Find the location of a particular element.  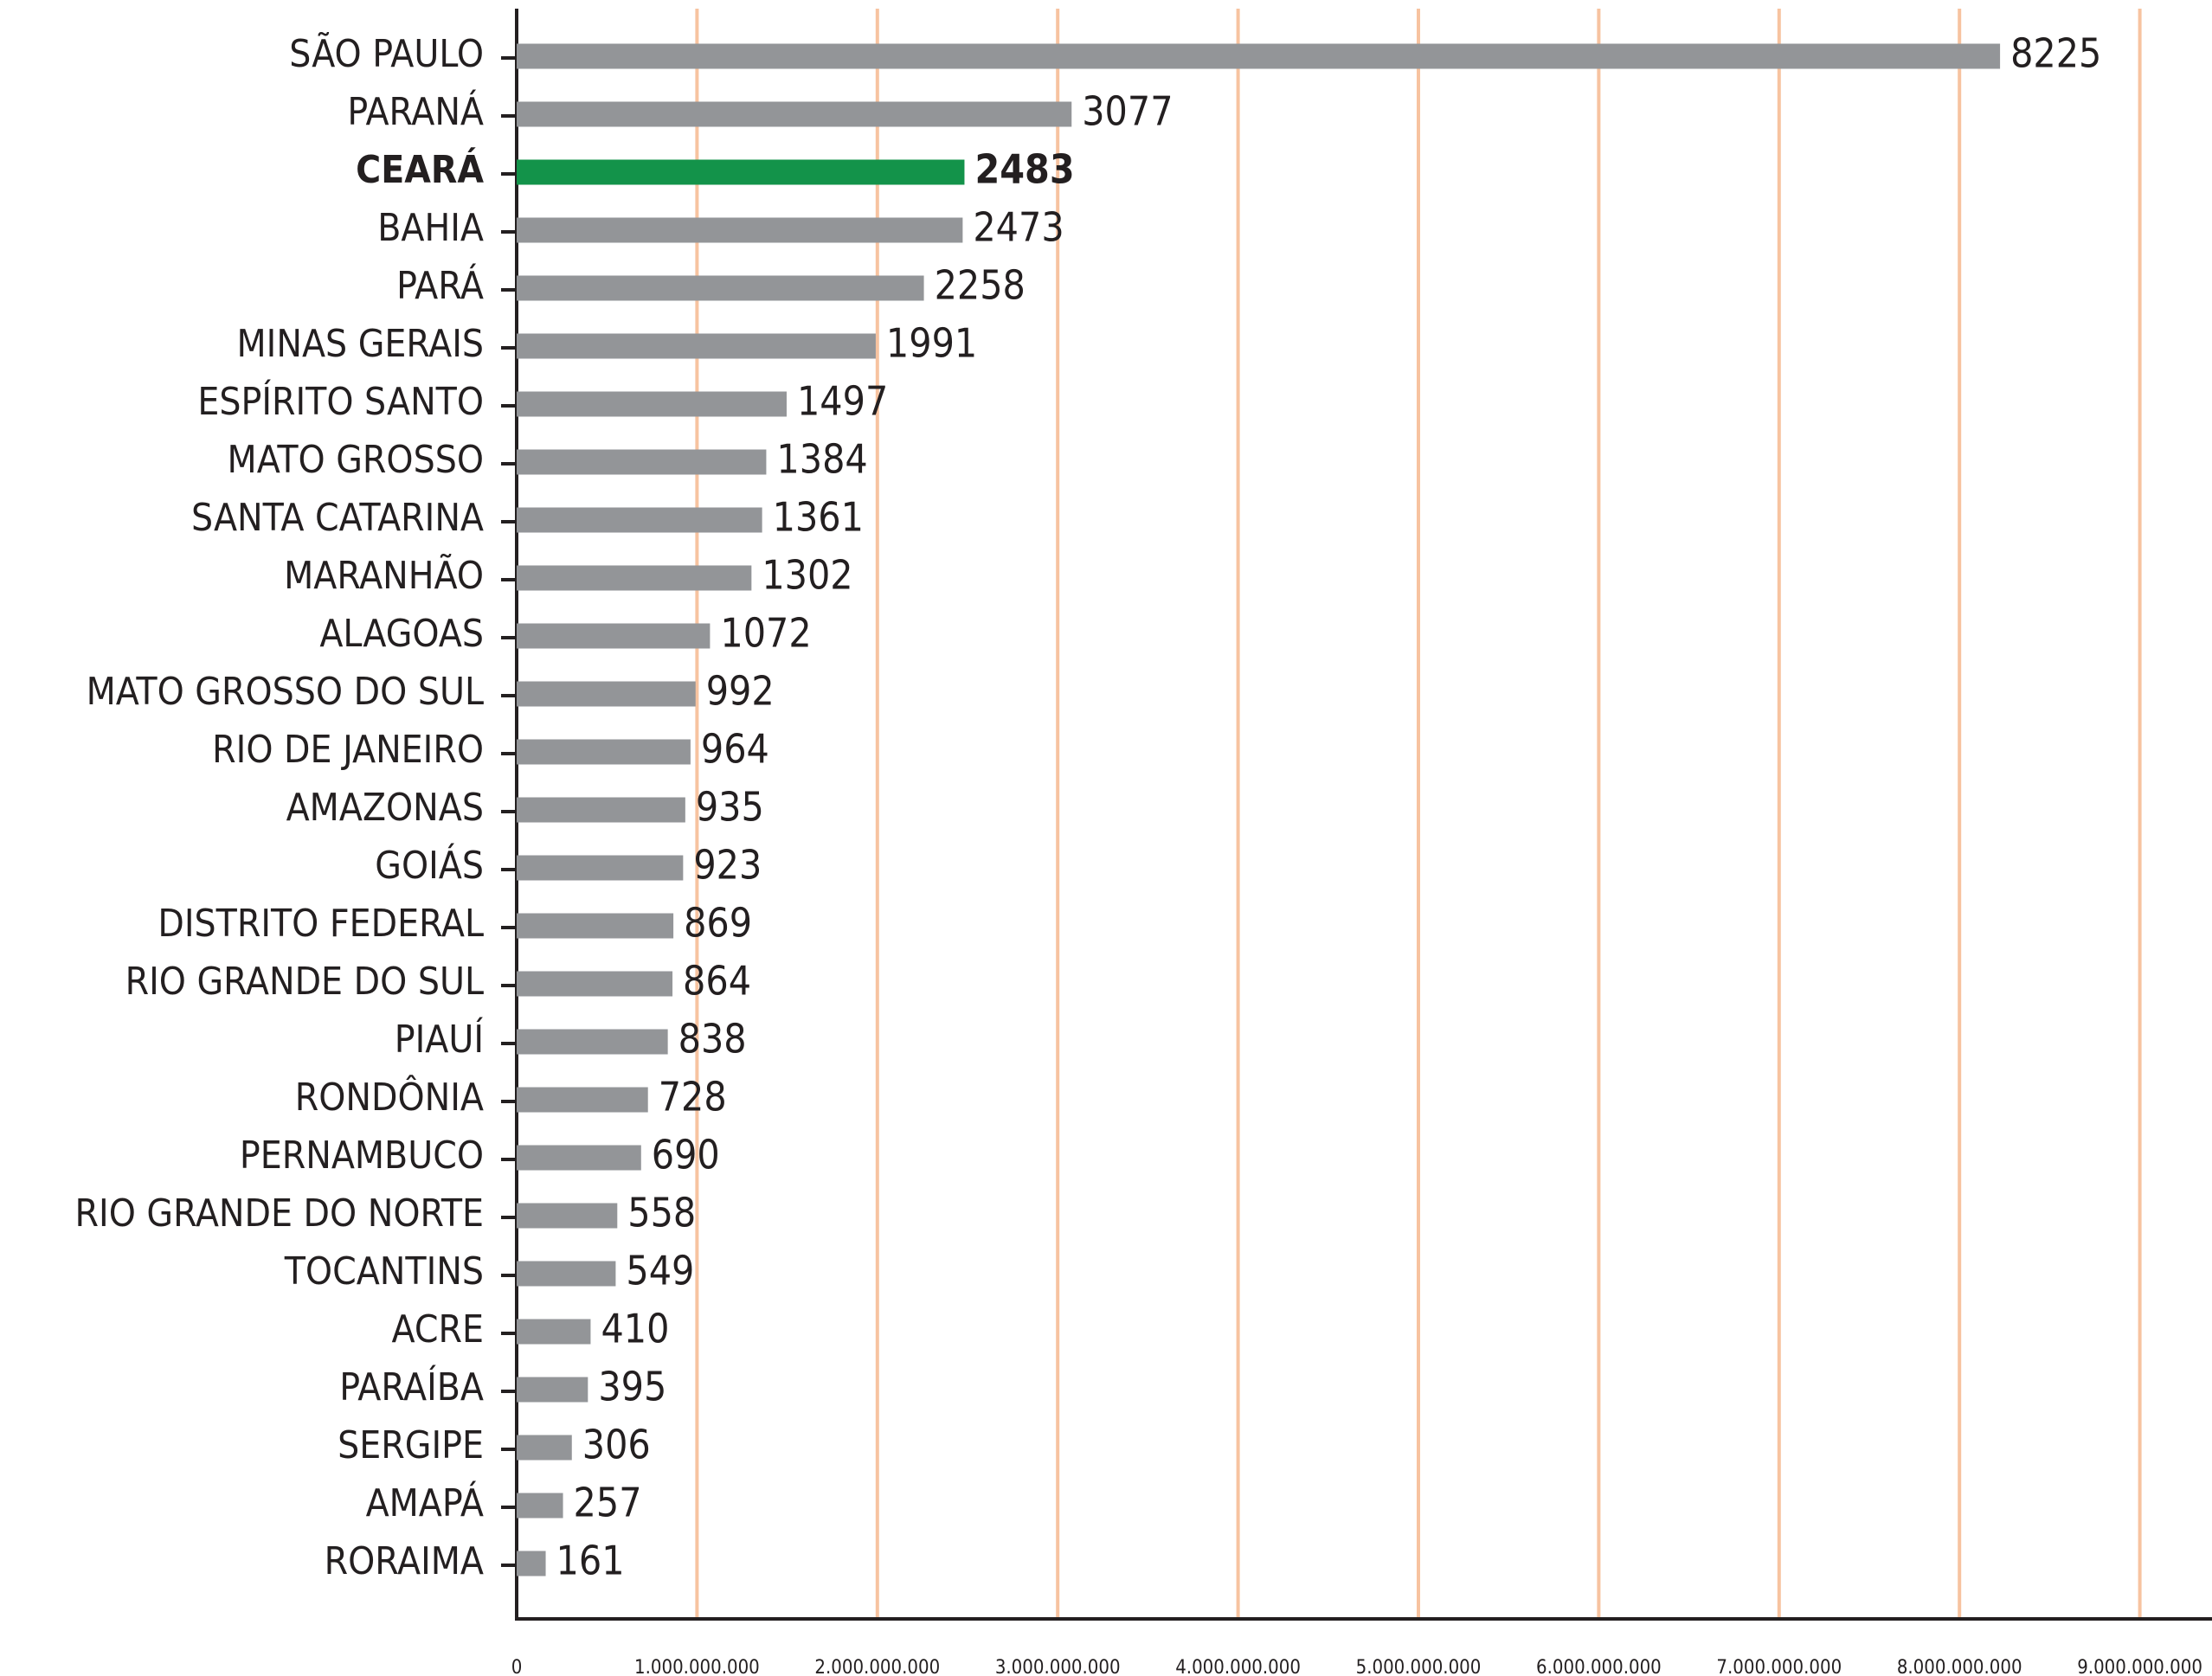

data-label: 395 is located at coordinates (632, 1387).